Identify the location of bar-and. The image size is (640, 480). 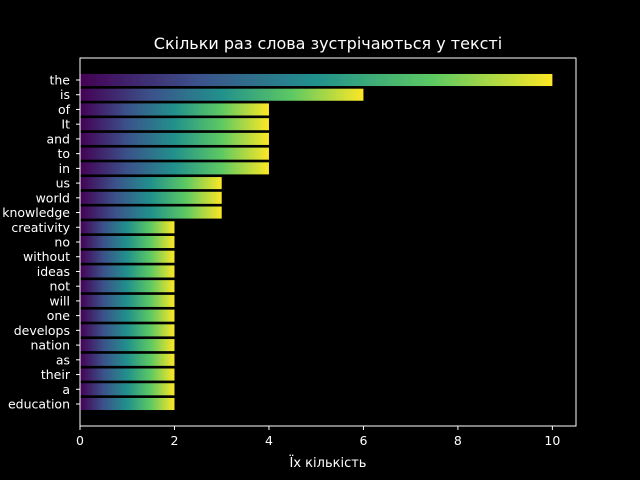
(174, 138).